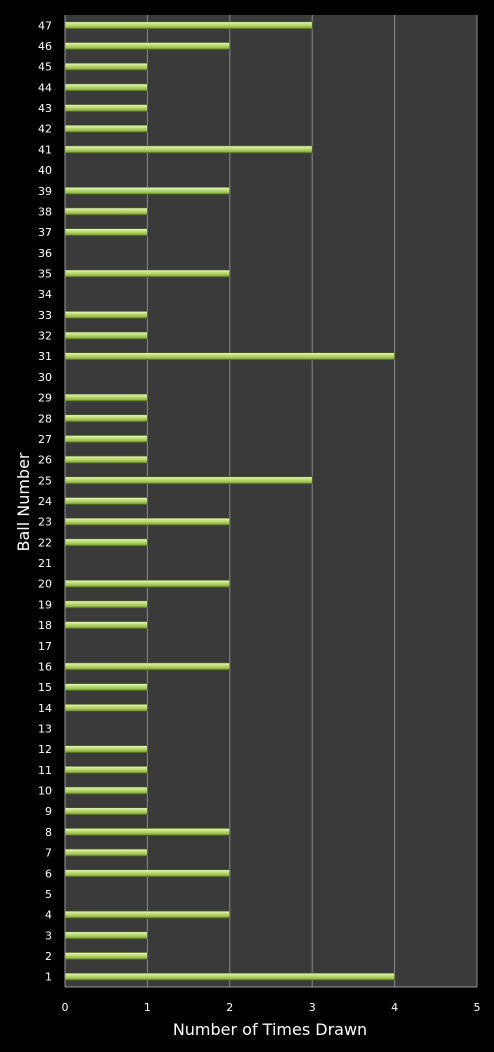 Image resolution: width=494 pixels, height=1052 pixels. Describe the element at coordinates (45, 336) in the screenshot. I see `y-tick-label: 32` at that location.